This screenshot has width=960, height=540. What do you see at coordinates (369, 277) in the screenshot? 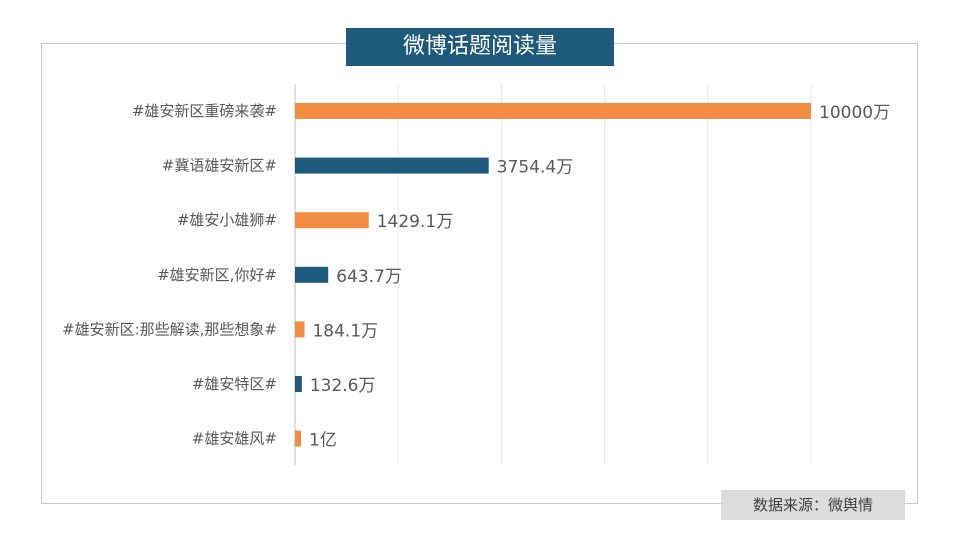
I see `data-label: 643.7万` at bounding box center [369, 277].